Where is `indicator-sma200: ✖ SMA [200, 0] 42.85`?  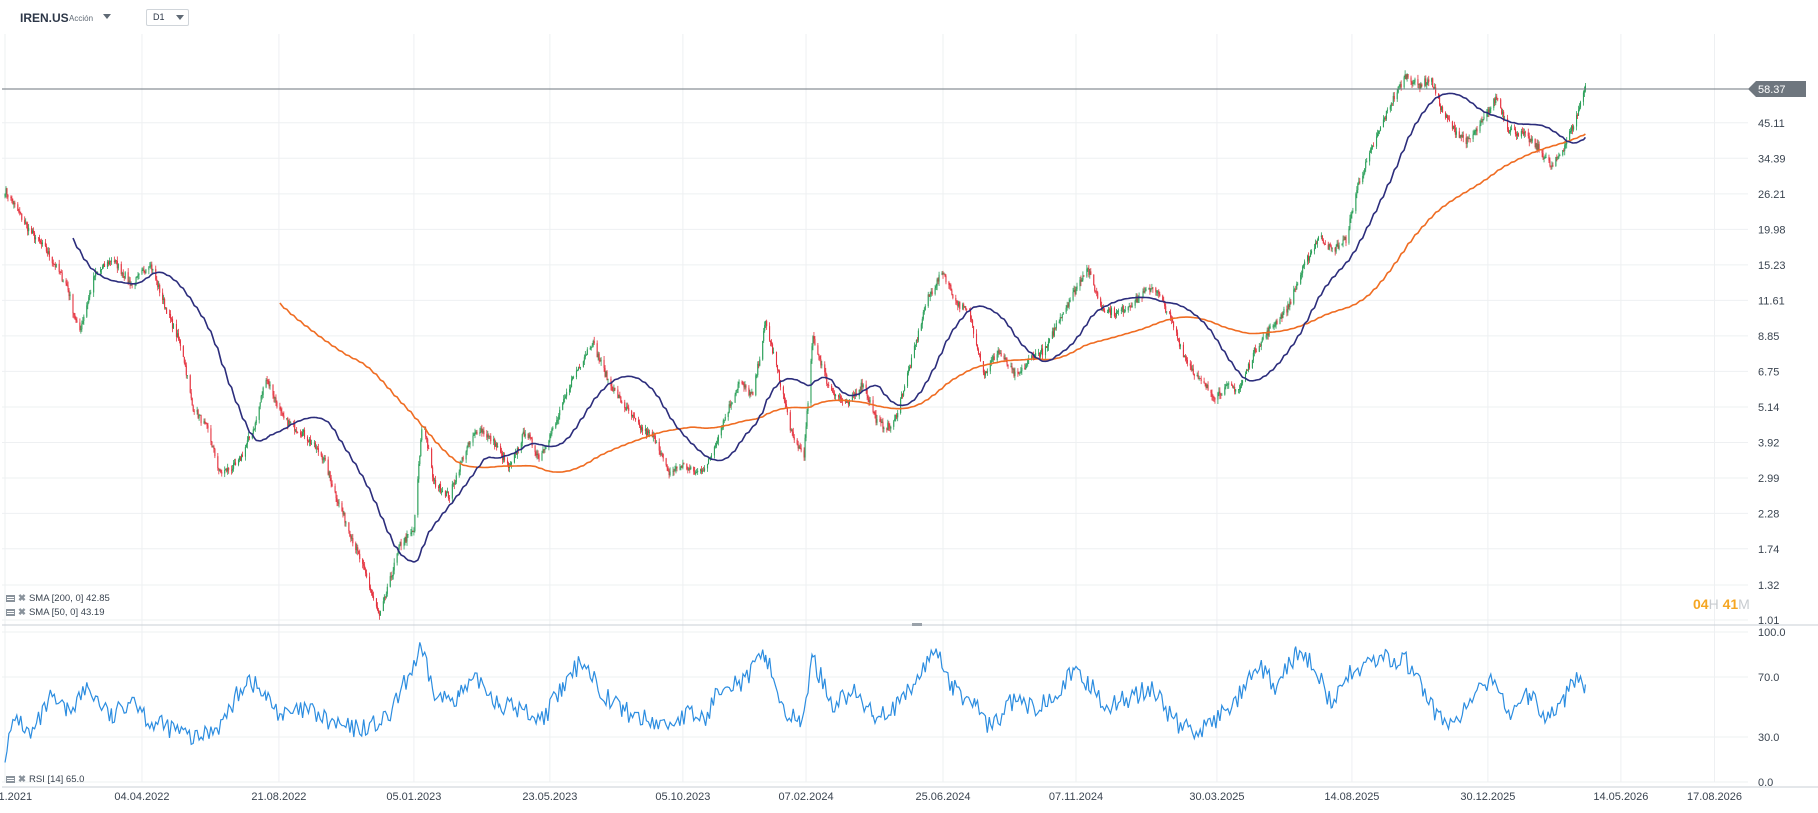
indicator-sma200: ✖ SMA [200, 0] 42.85 is located at coordinates (58, 598).